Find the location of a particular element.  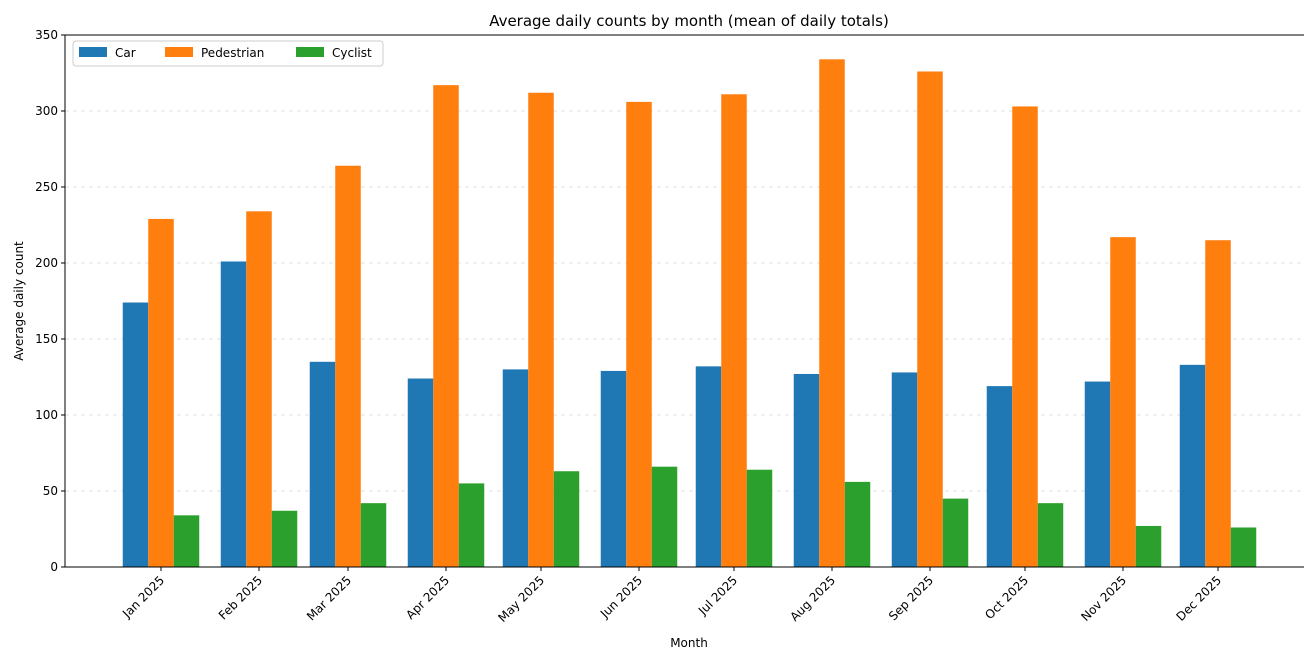

y-tick-label: 300 is located at coordinates (46, 111).